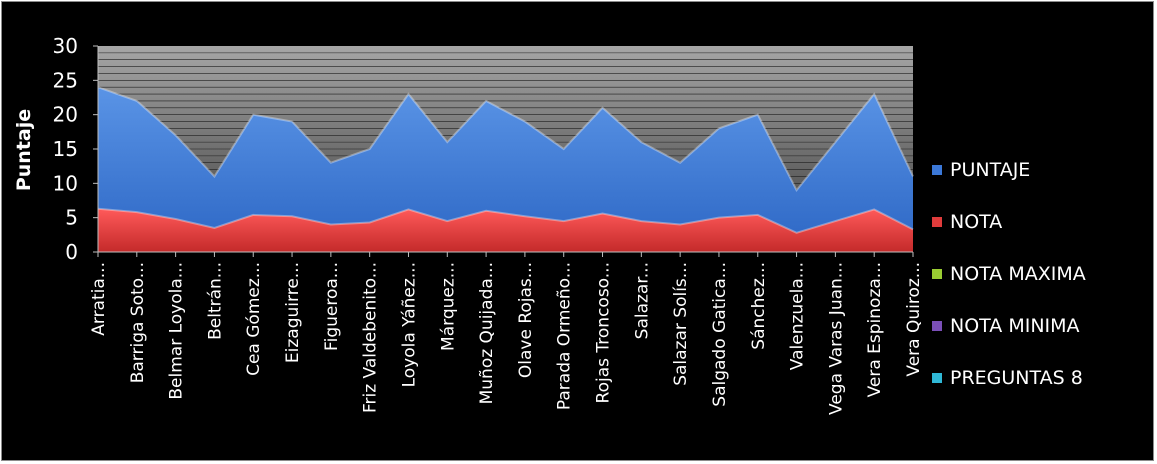 The width and height of the screenshot is (1157, 464). I want to click on legend-label: PREGUNTAS 8, so click(1016, 378).